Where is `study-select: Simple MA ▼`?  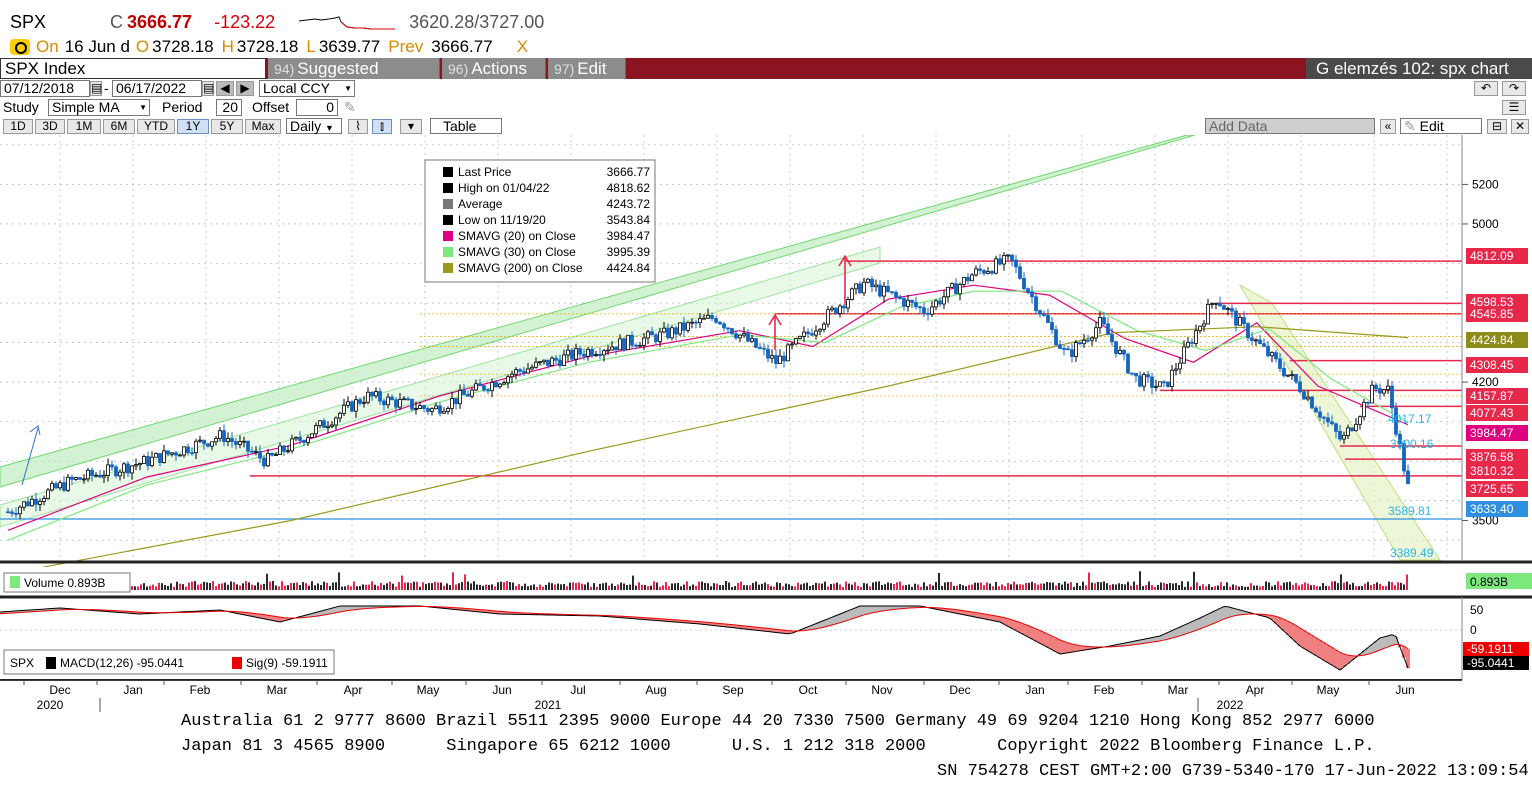
study-select: Simple MA ▼ is located at coordinates (99, 107).